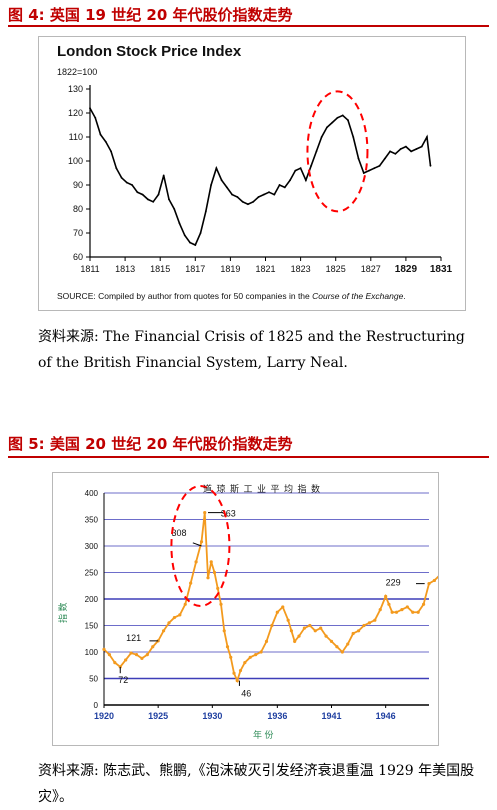 The image size is (497, 810). I want to click on y-tick-label: 400, so click(92, 493).